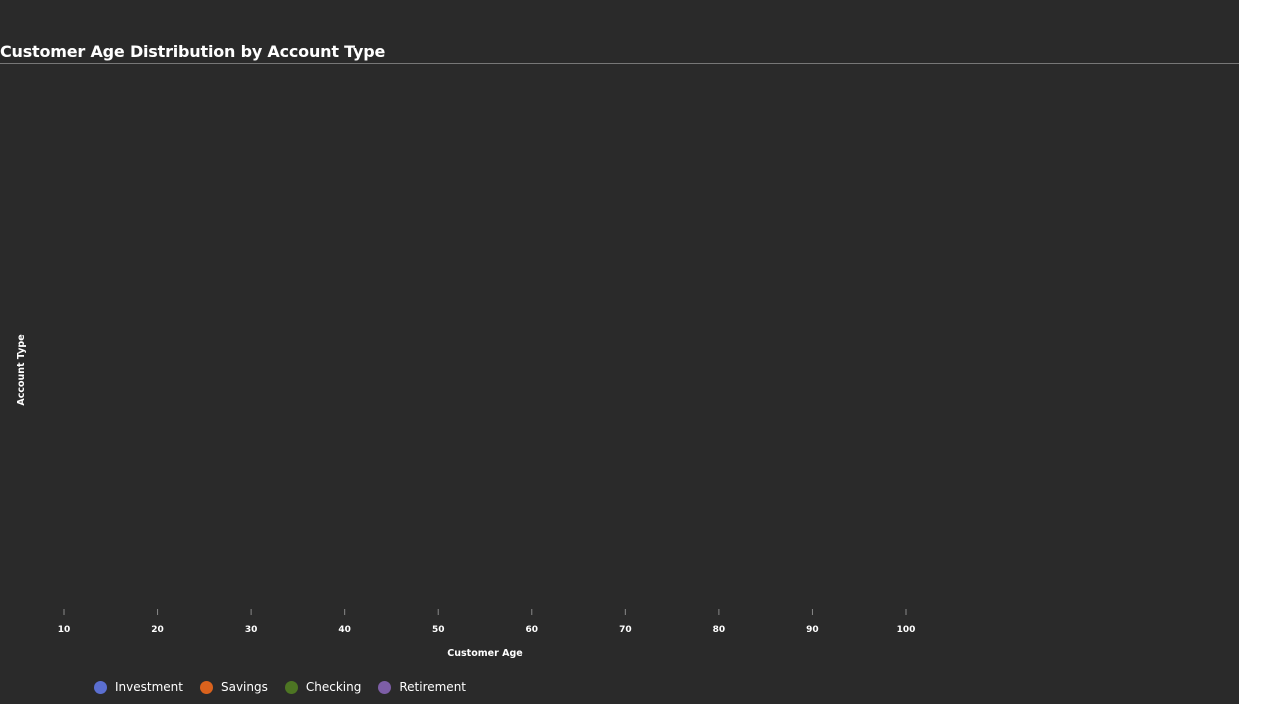 Image resolution: width=1280 pixels, height=704 pixels. I want to click on x-tick-label: 30, so click(251, 630).